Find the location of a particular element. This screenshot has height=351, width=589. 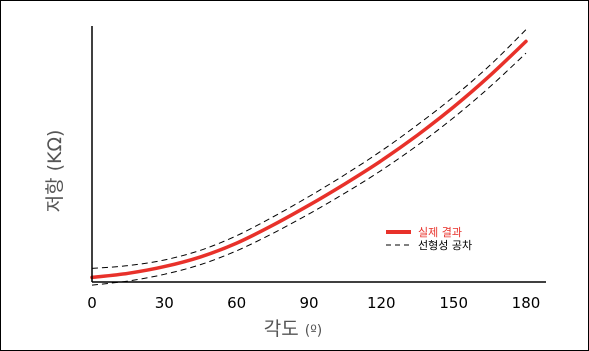

x-tick-label: 180 is located at coordinates (526, 303).